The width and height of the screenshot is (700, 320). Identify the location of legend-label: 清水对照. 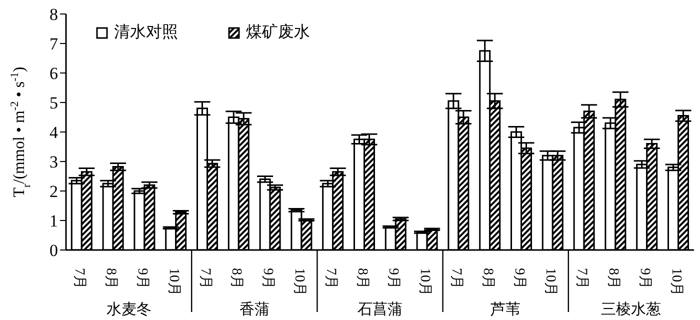
(146, 32).